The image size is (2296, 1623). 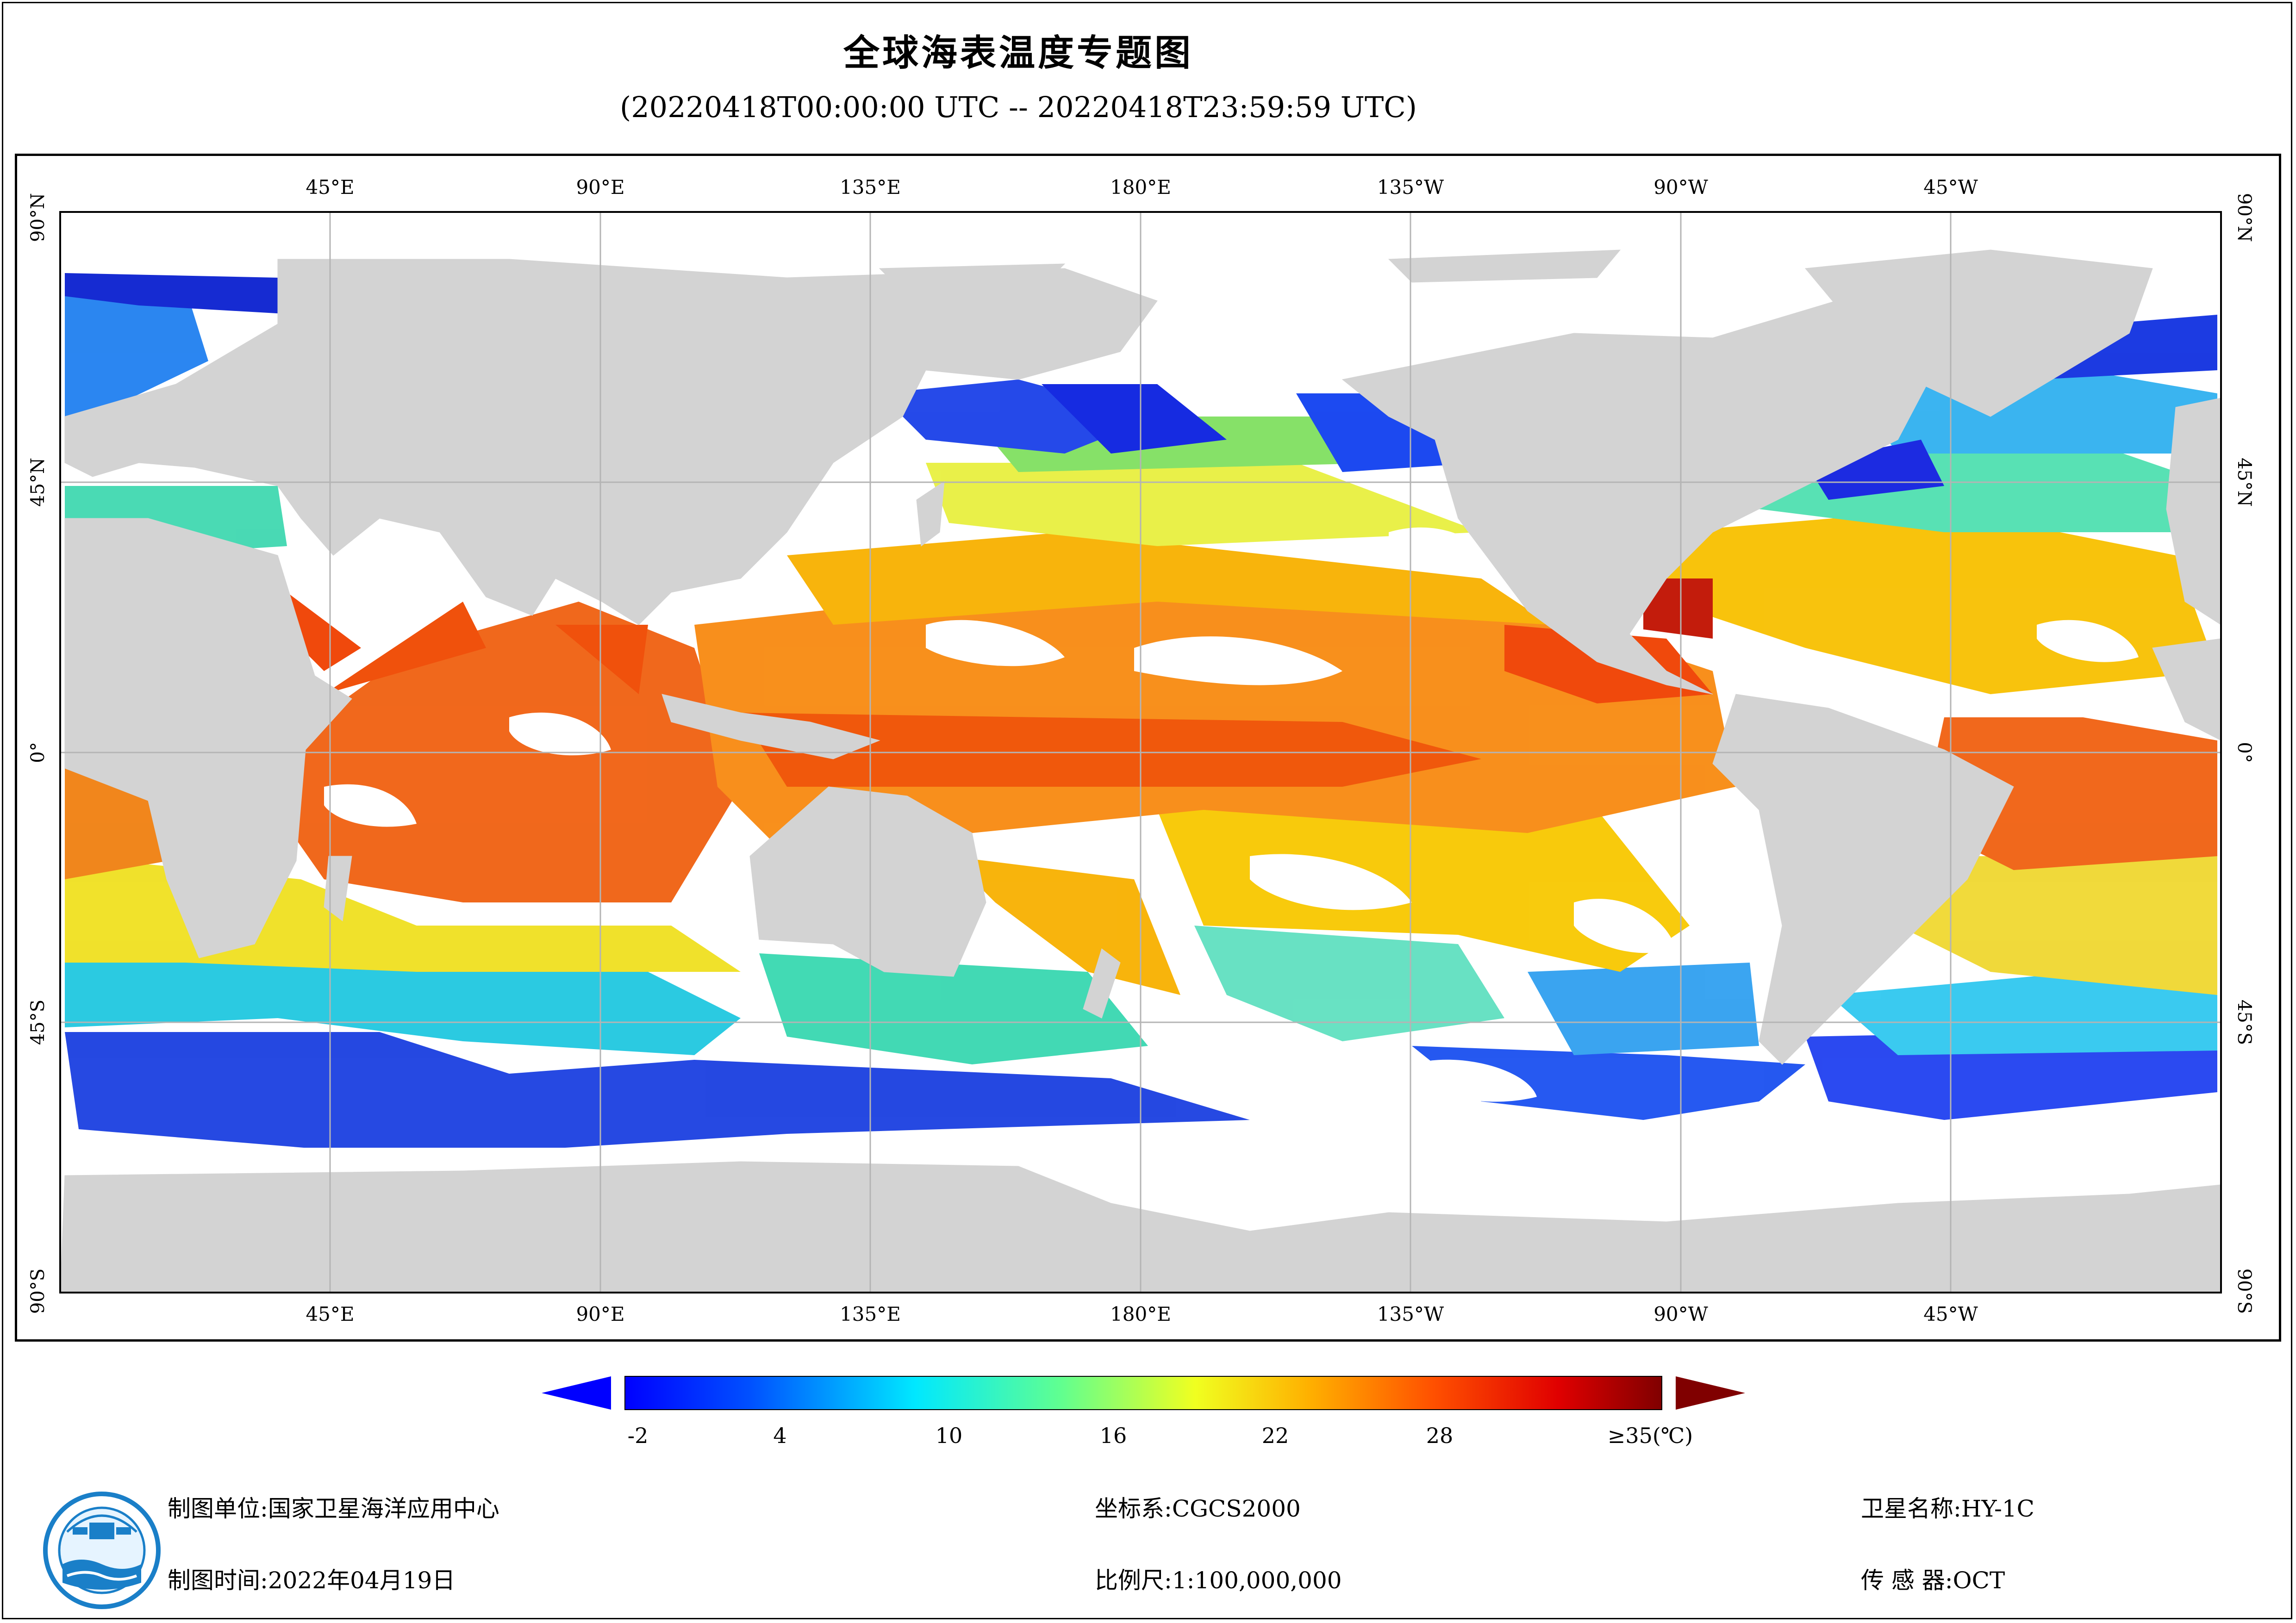 I want to click on sst-gulf-red, so click(x=1678, y=608).